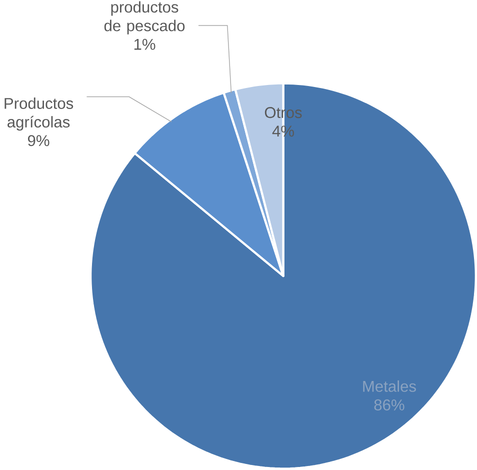  What do you see at coordinates (39, 140) in the screenshot?
I see `data-label: 9%` at bounding box center [39, 140].